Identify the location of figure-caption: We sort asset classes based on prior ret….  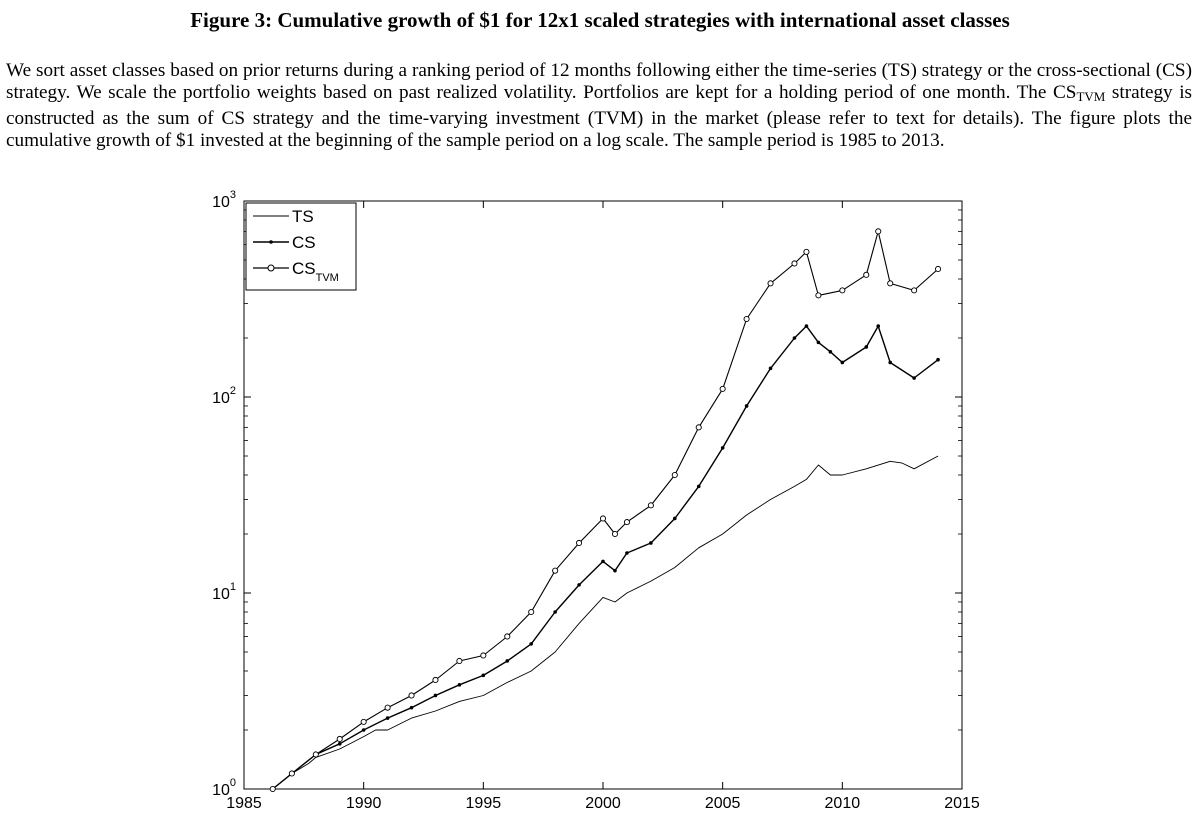
(599, 106).